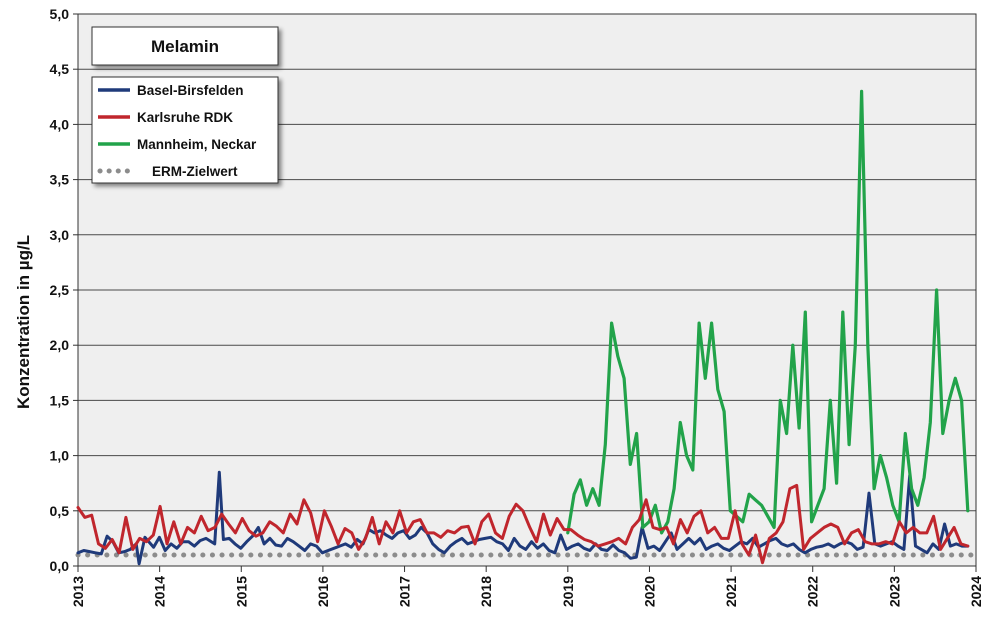  I want to click on y-tick-label: 1,5, so click(60, 400).